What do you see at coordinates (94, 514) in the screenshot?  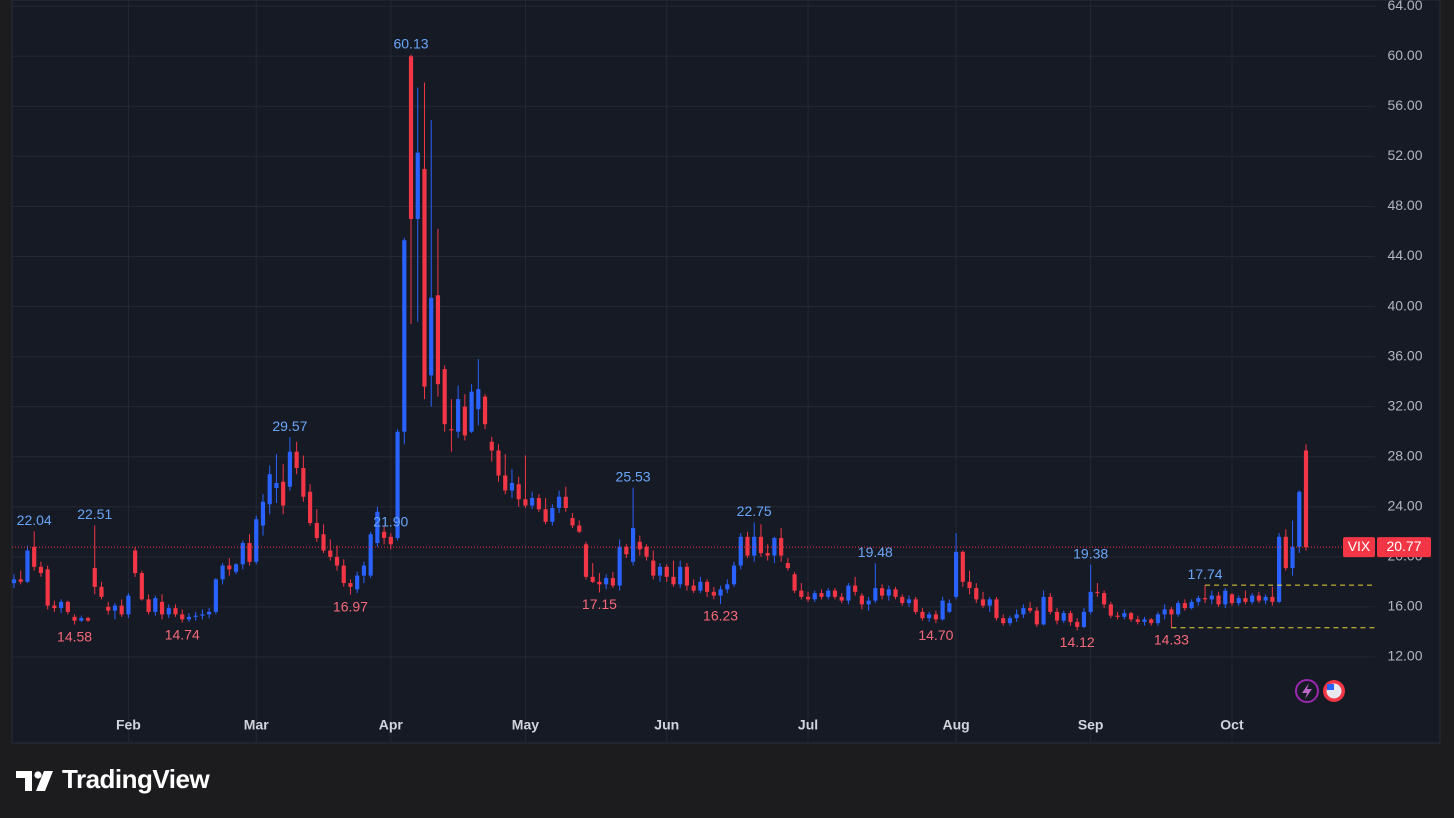 I see `high-label: 22.51` at bounding box center [94, 514].